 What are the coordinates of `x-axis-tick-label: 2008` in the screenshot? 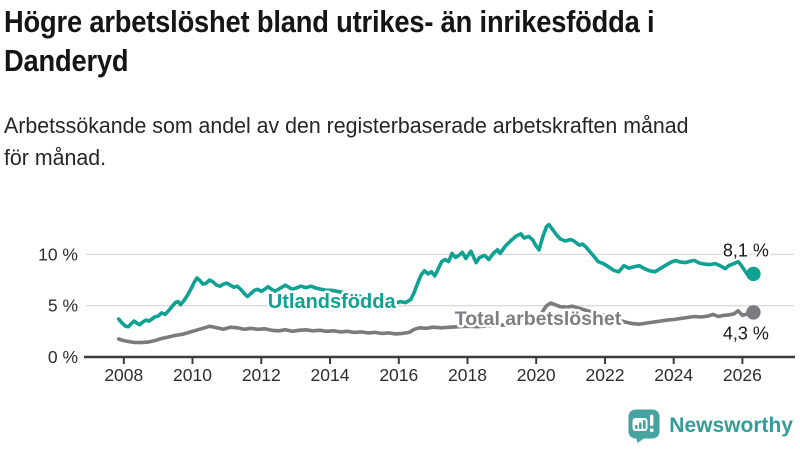 It's located at (123, 375).